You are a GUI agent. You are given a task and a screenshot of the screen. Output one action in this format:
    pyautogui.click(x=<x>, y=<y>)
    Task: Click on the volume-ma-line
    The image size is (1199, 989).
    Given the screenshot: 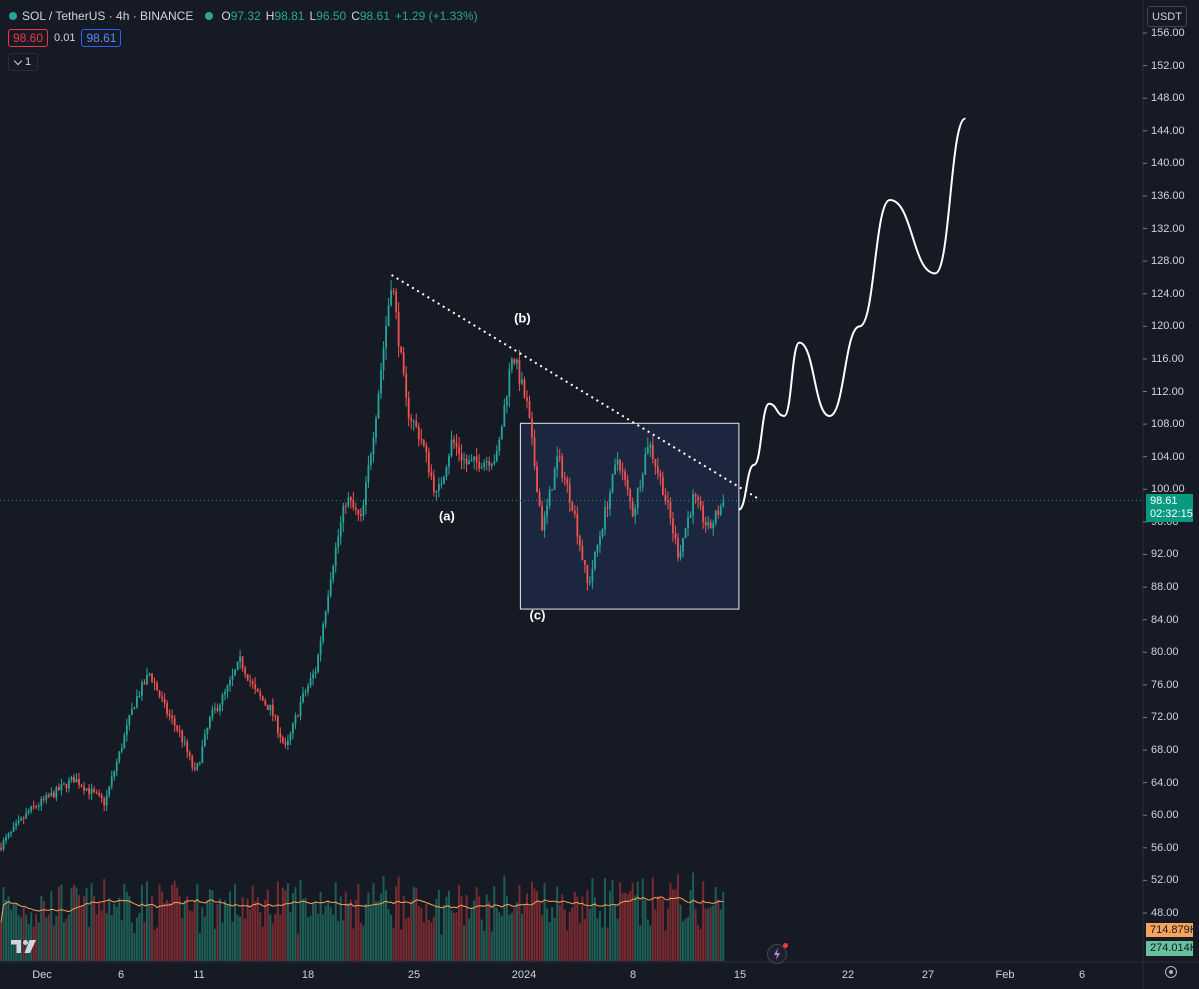 What is the action you would take?
    pyautogui.click(x=362, y=909)
    